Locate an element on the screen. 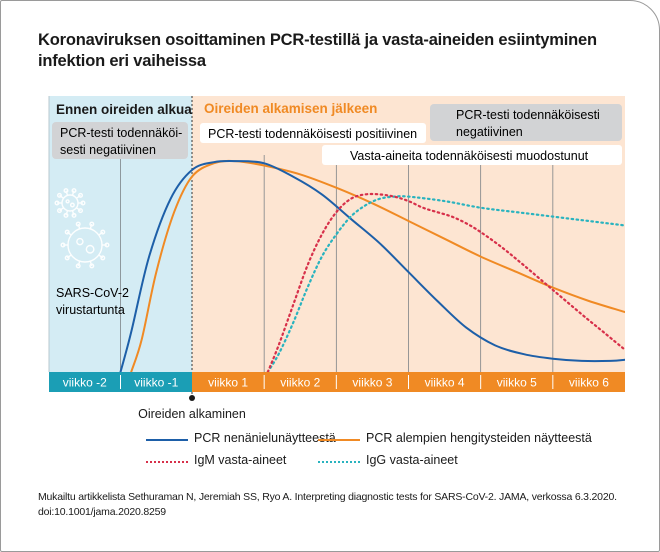 The width and height of the screenshot is (660, 552). annotation-text-pcr-positive: PCR-testi todennäköisesti positiivinen is located at coordinates (312, 134).